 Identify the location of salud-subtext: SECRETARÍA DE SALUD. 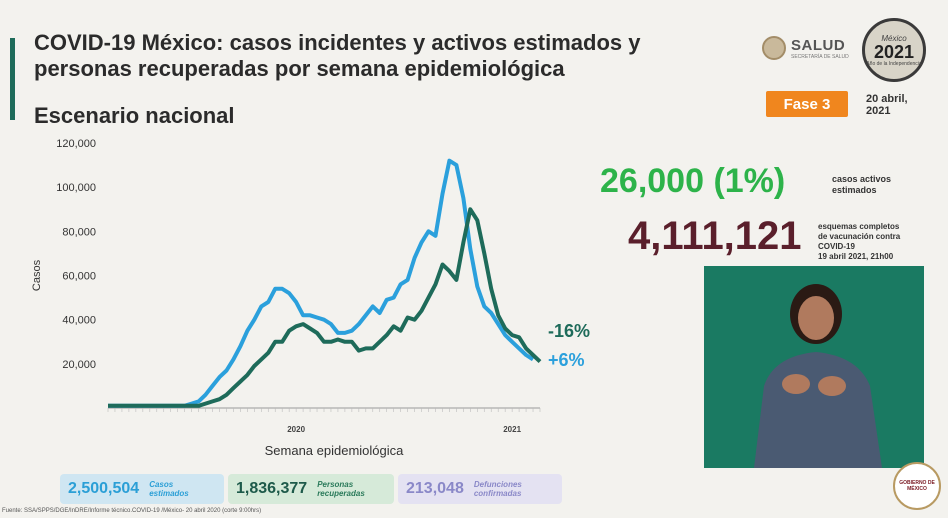
(820, 56).